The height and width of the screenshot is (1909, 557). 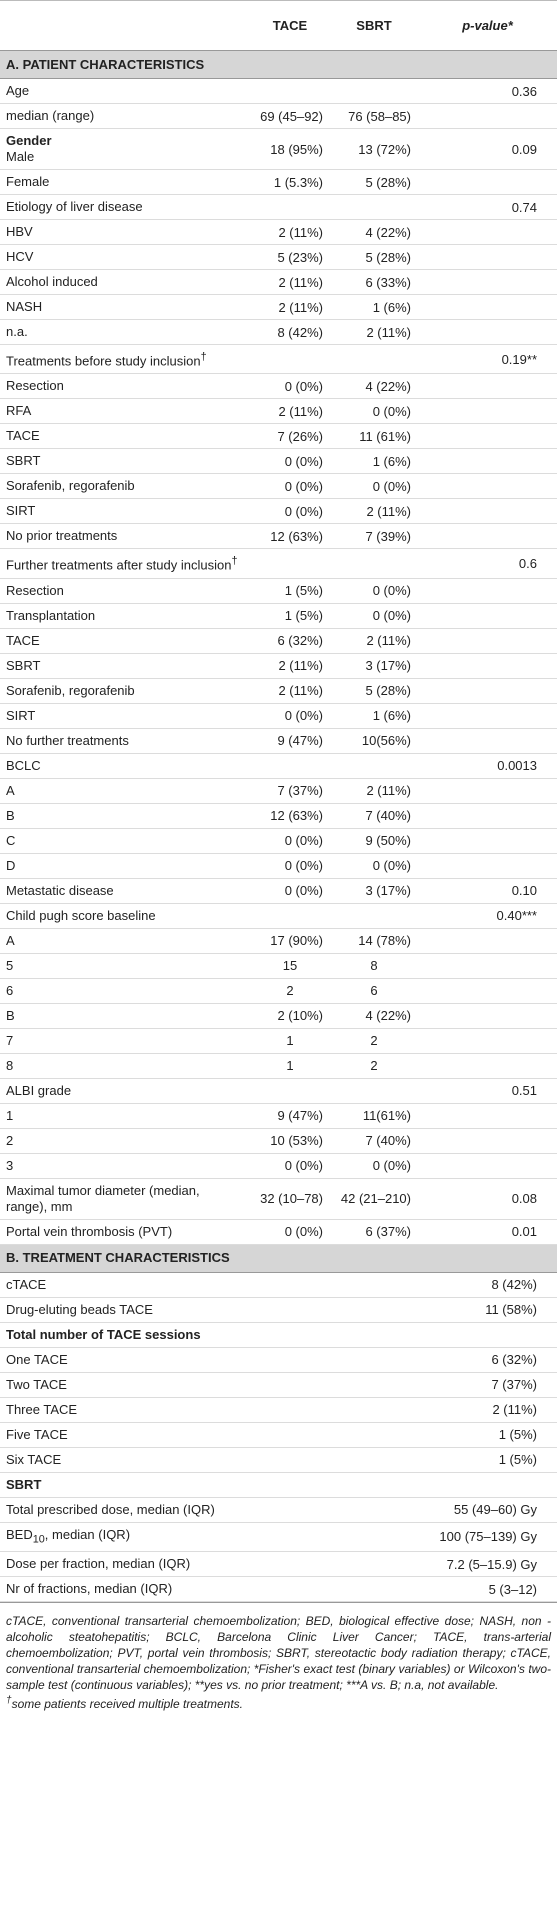 I want to click on table-row: A 17 (90%) 14 (78%), so click(x=278, y=941).